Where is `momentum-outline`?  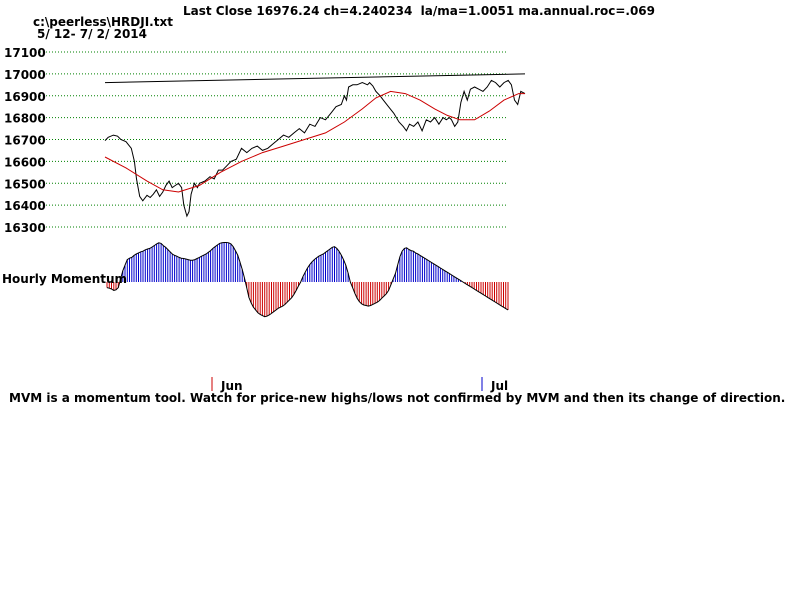 momentum-outline is located at coordinates (307, 280).